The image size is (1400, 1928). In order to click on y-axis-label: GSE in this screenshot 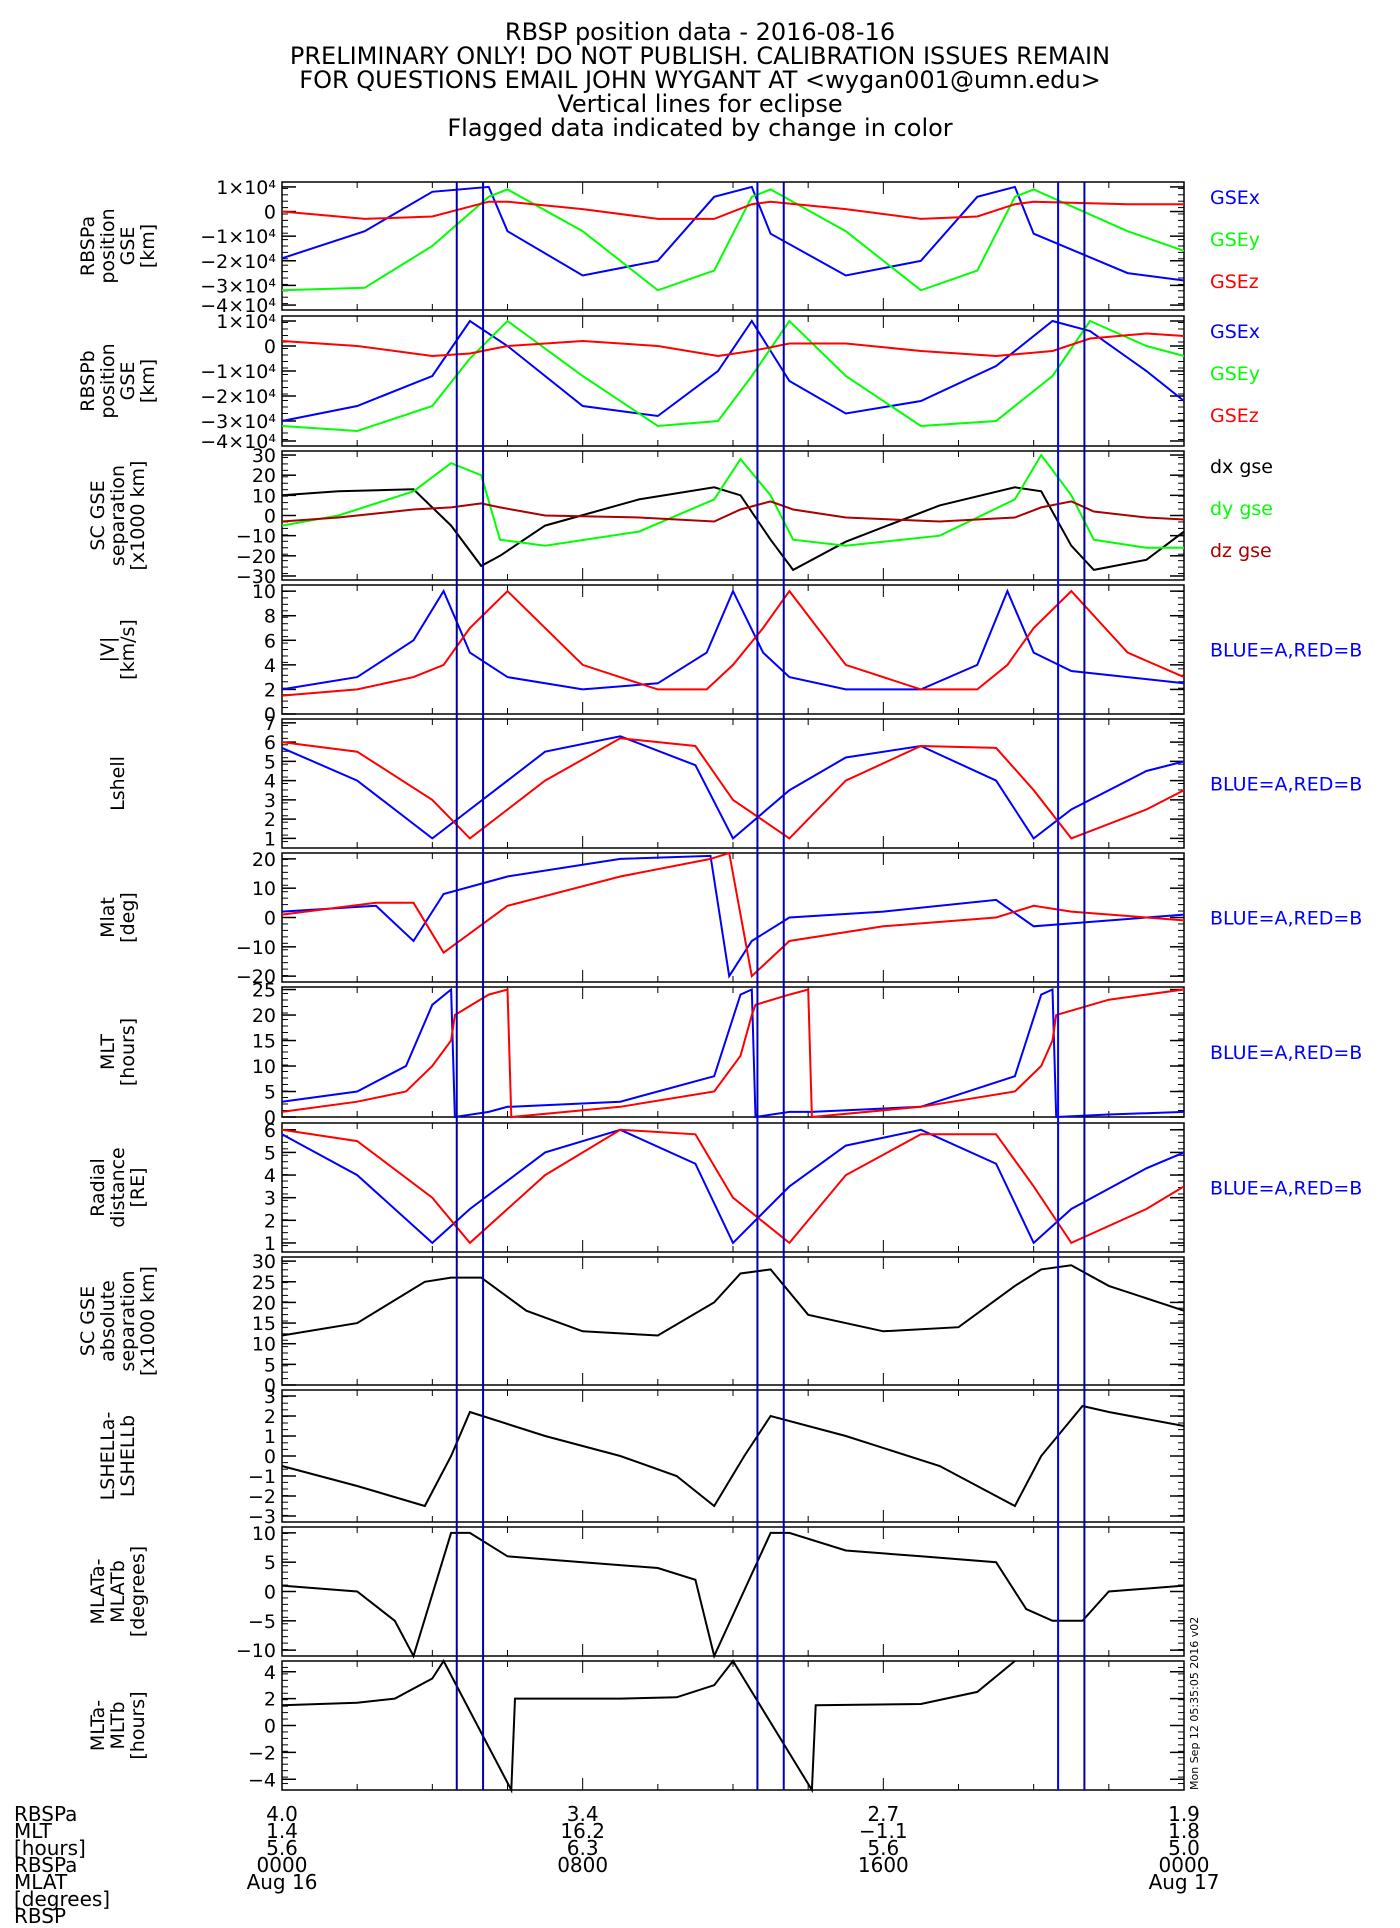, I will do `click(128, 381)`.